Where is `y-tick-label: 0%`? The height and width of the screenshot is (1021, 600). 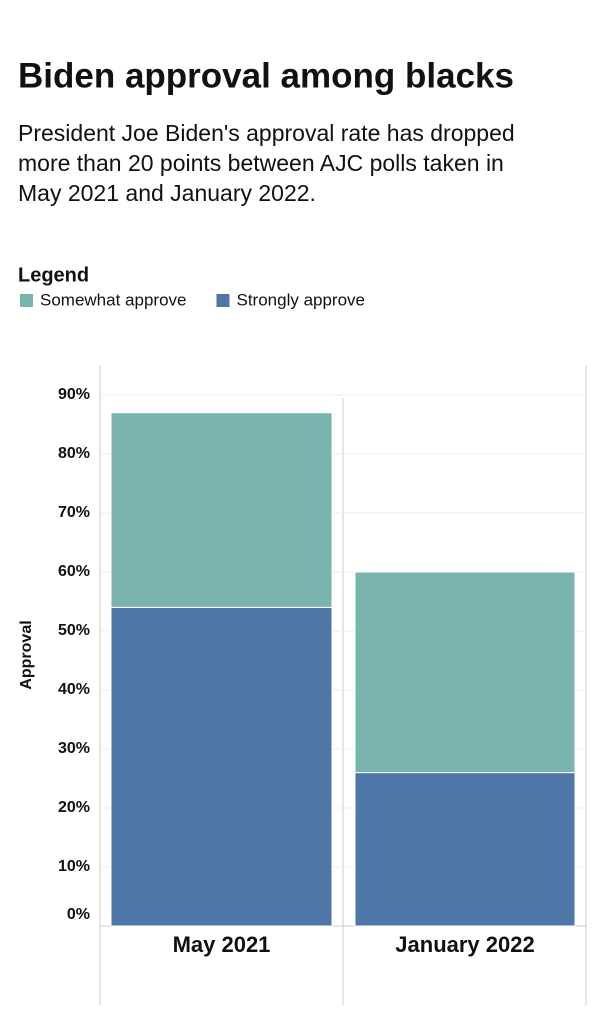
y-tick-label: 0% is located at coordinates (78, 914).